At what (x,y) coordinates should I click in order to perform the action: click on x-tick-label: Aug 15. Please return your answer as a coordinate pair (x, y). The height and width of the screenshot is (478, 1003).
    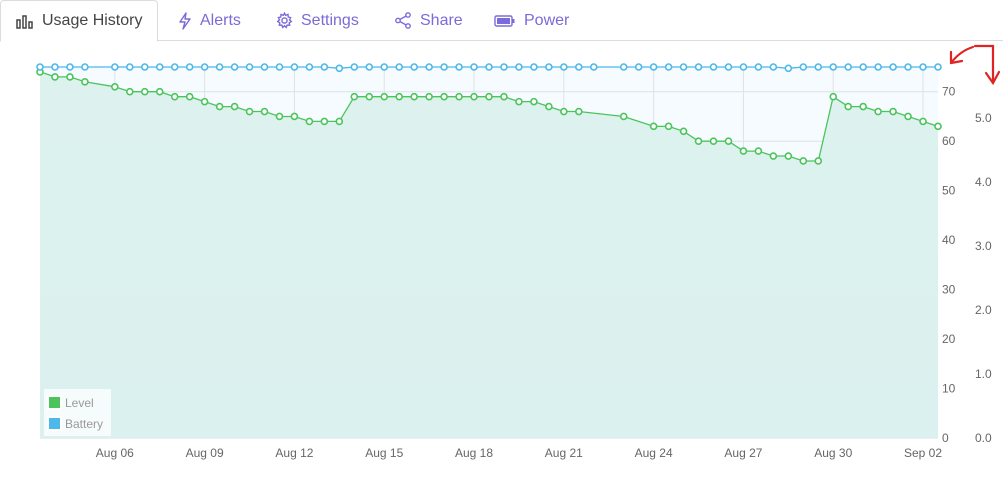
    Looking at the image, I should click on (384, 453).